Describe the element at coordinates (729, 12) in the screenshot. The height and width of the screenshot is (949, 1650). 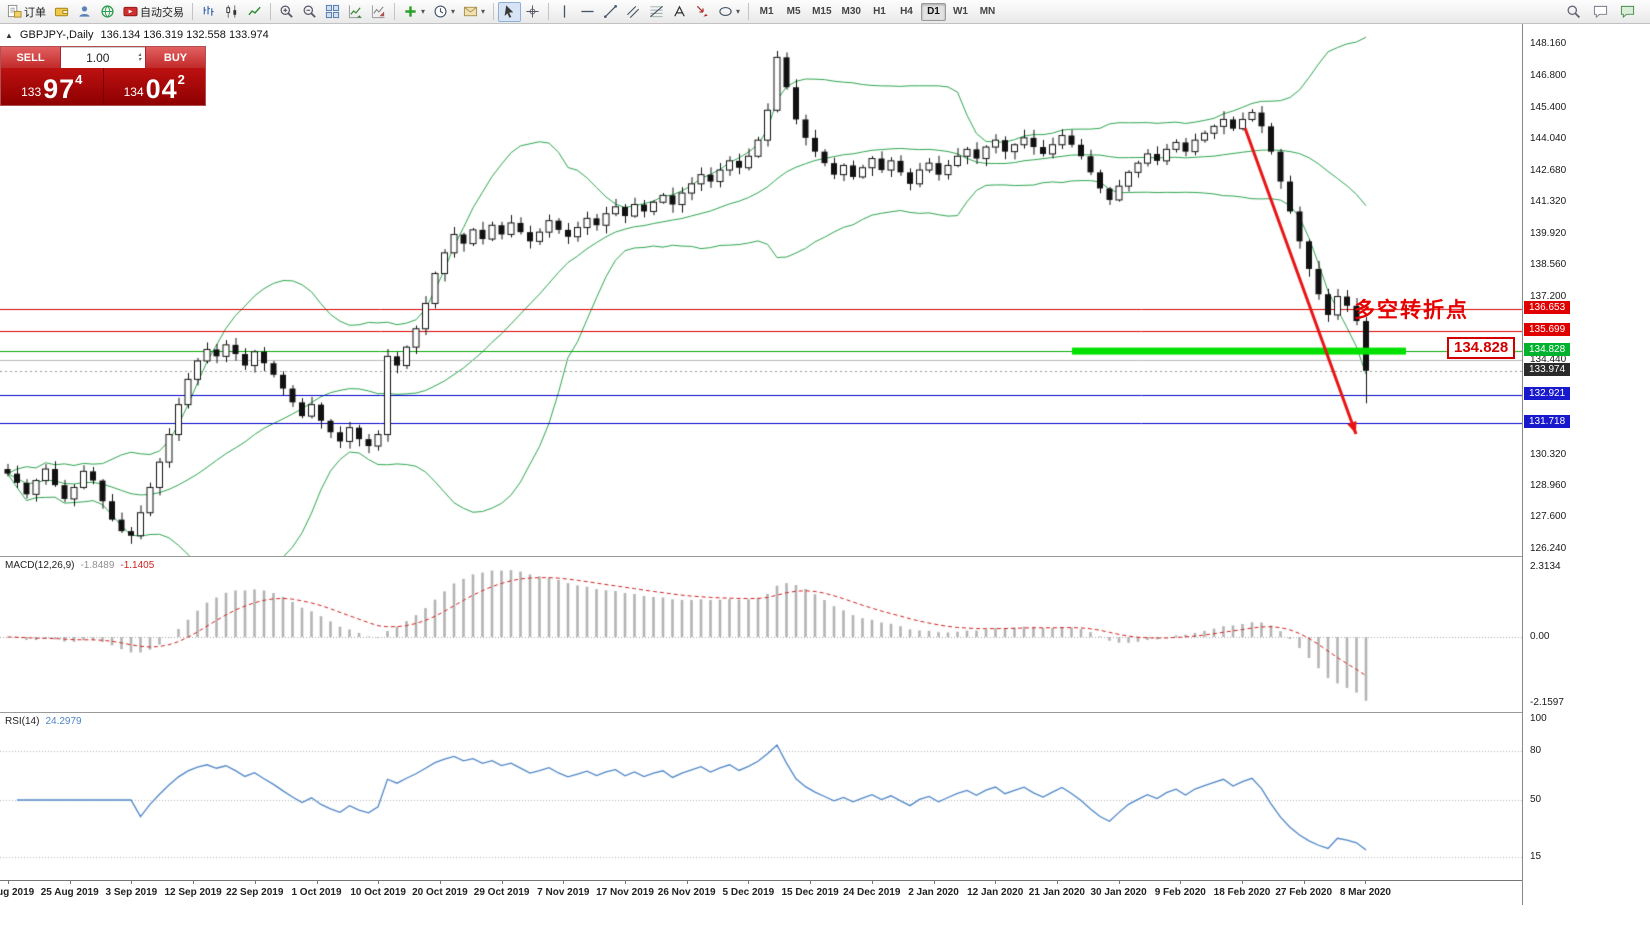
I see `shapes-button: ▾` at that location.